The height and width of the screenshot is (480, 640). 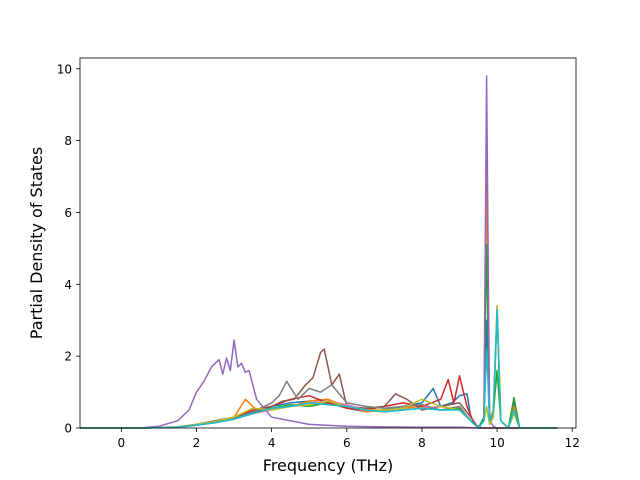 I want to click on x-tick-label: 0, so click(x=122, y=443).